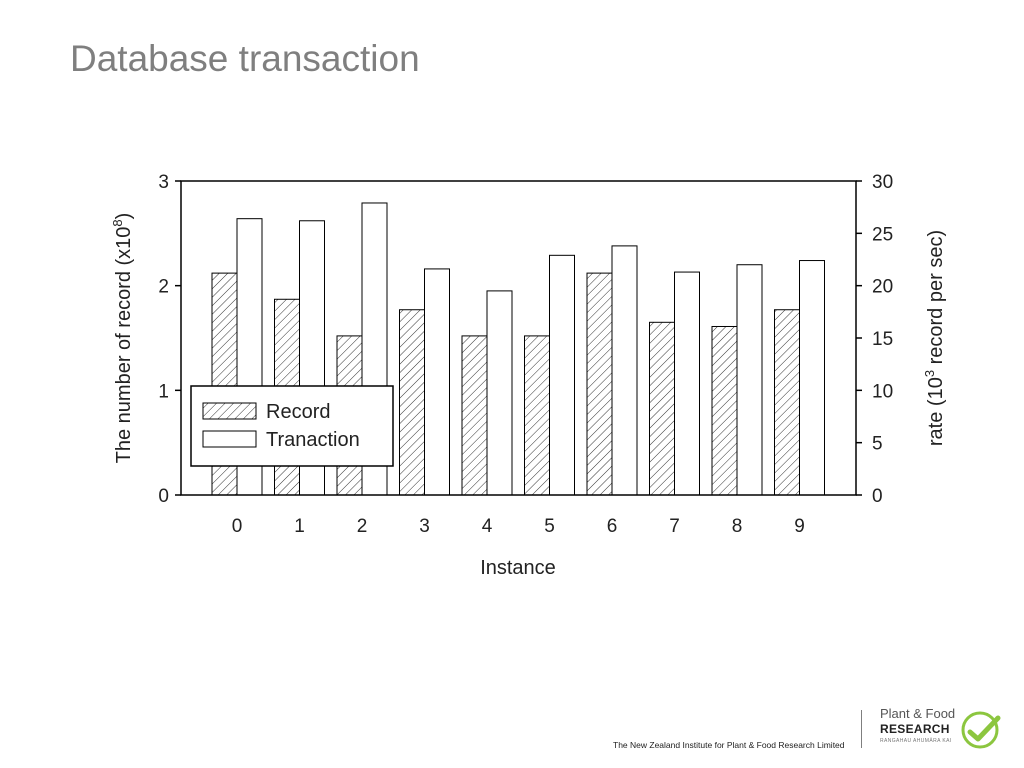 Image resolution: width=1024 pixels, height=768 pixels. What do you see at coordinates (518, 568) in the screenshot?
I see `x-axis-title: Instance` at bounding box center [518, 568].